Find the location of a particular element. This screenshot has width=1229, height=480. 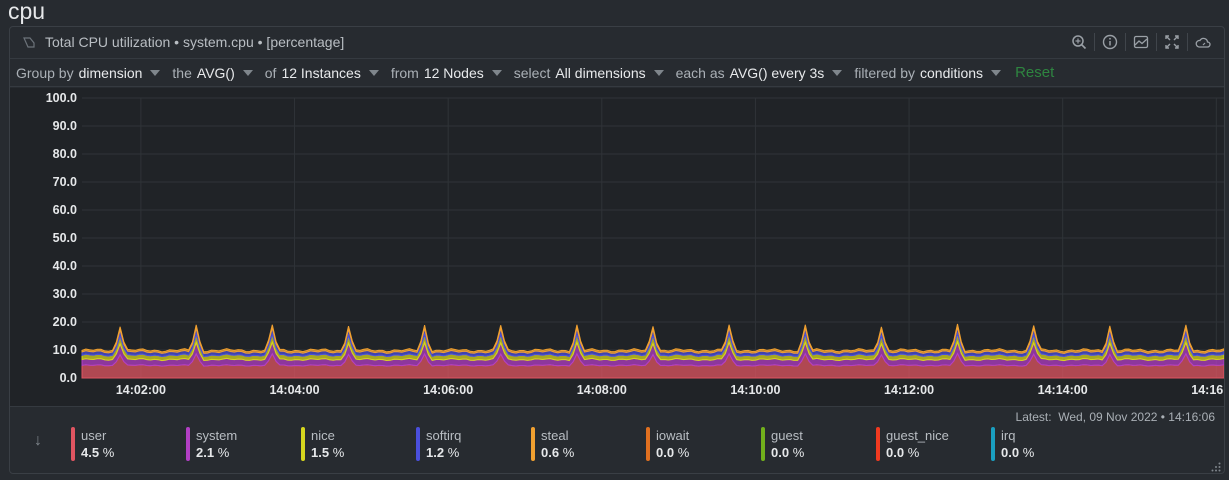

fullscreen-icon is located at coordinates (1172, 42).